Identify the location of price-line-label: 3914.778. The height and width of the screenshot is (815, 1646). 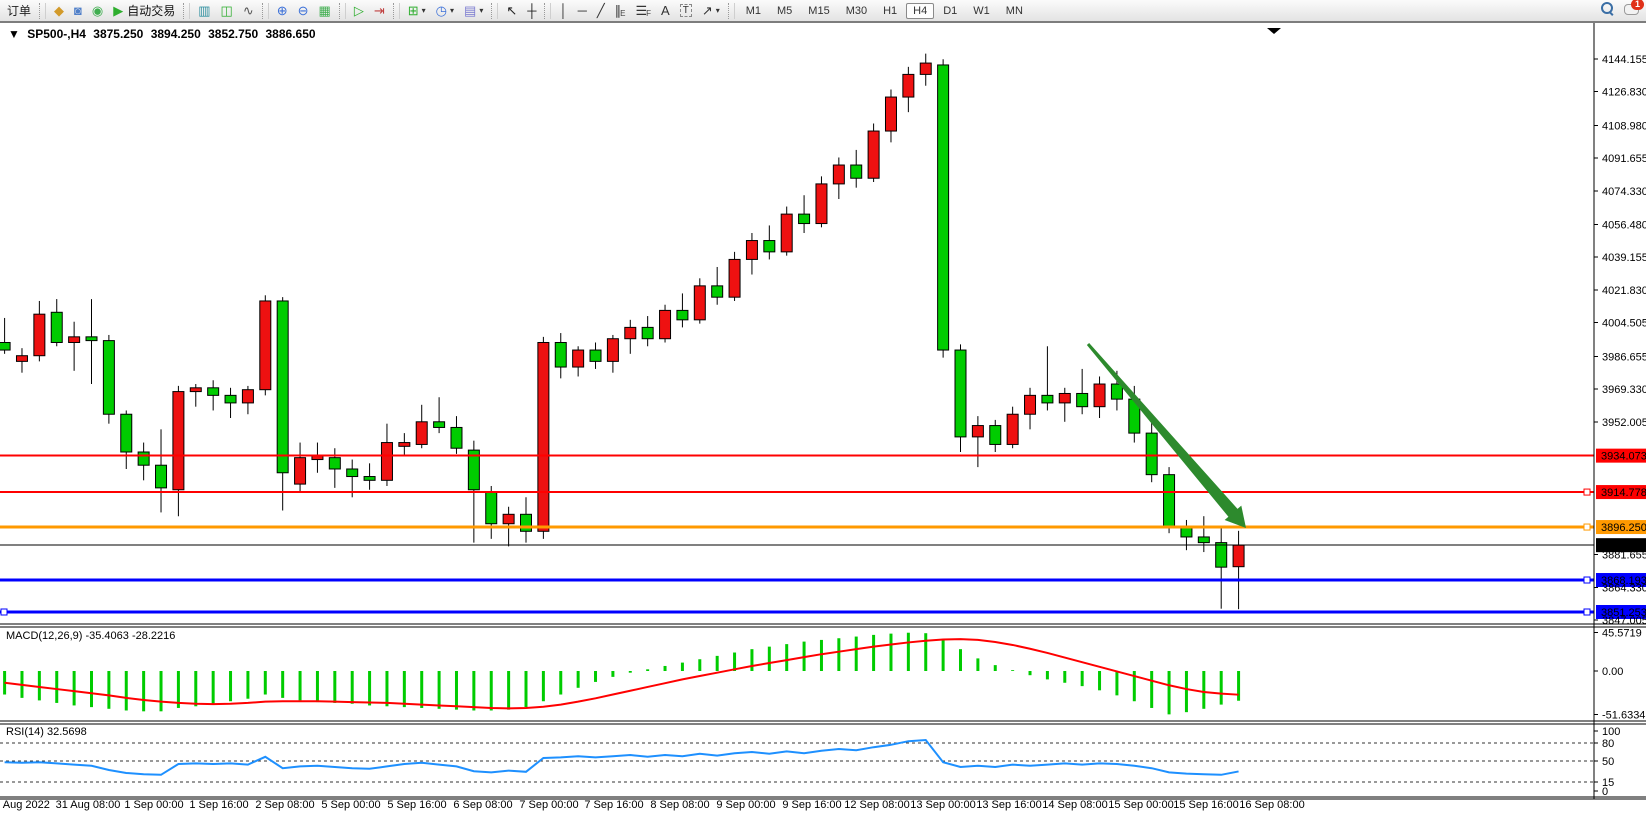
(1623, 493).